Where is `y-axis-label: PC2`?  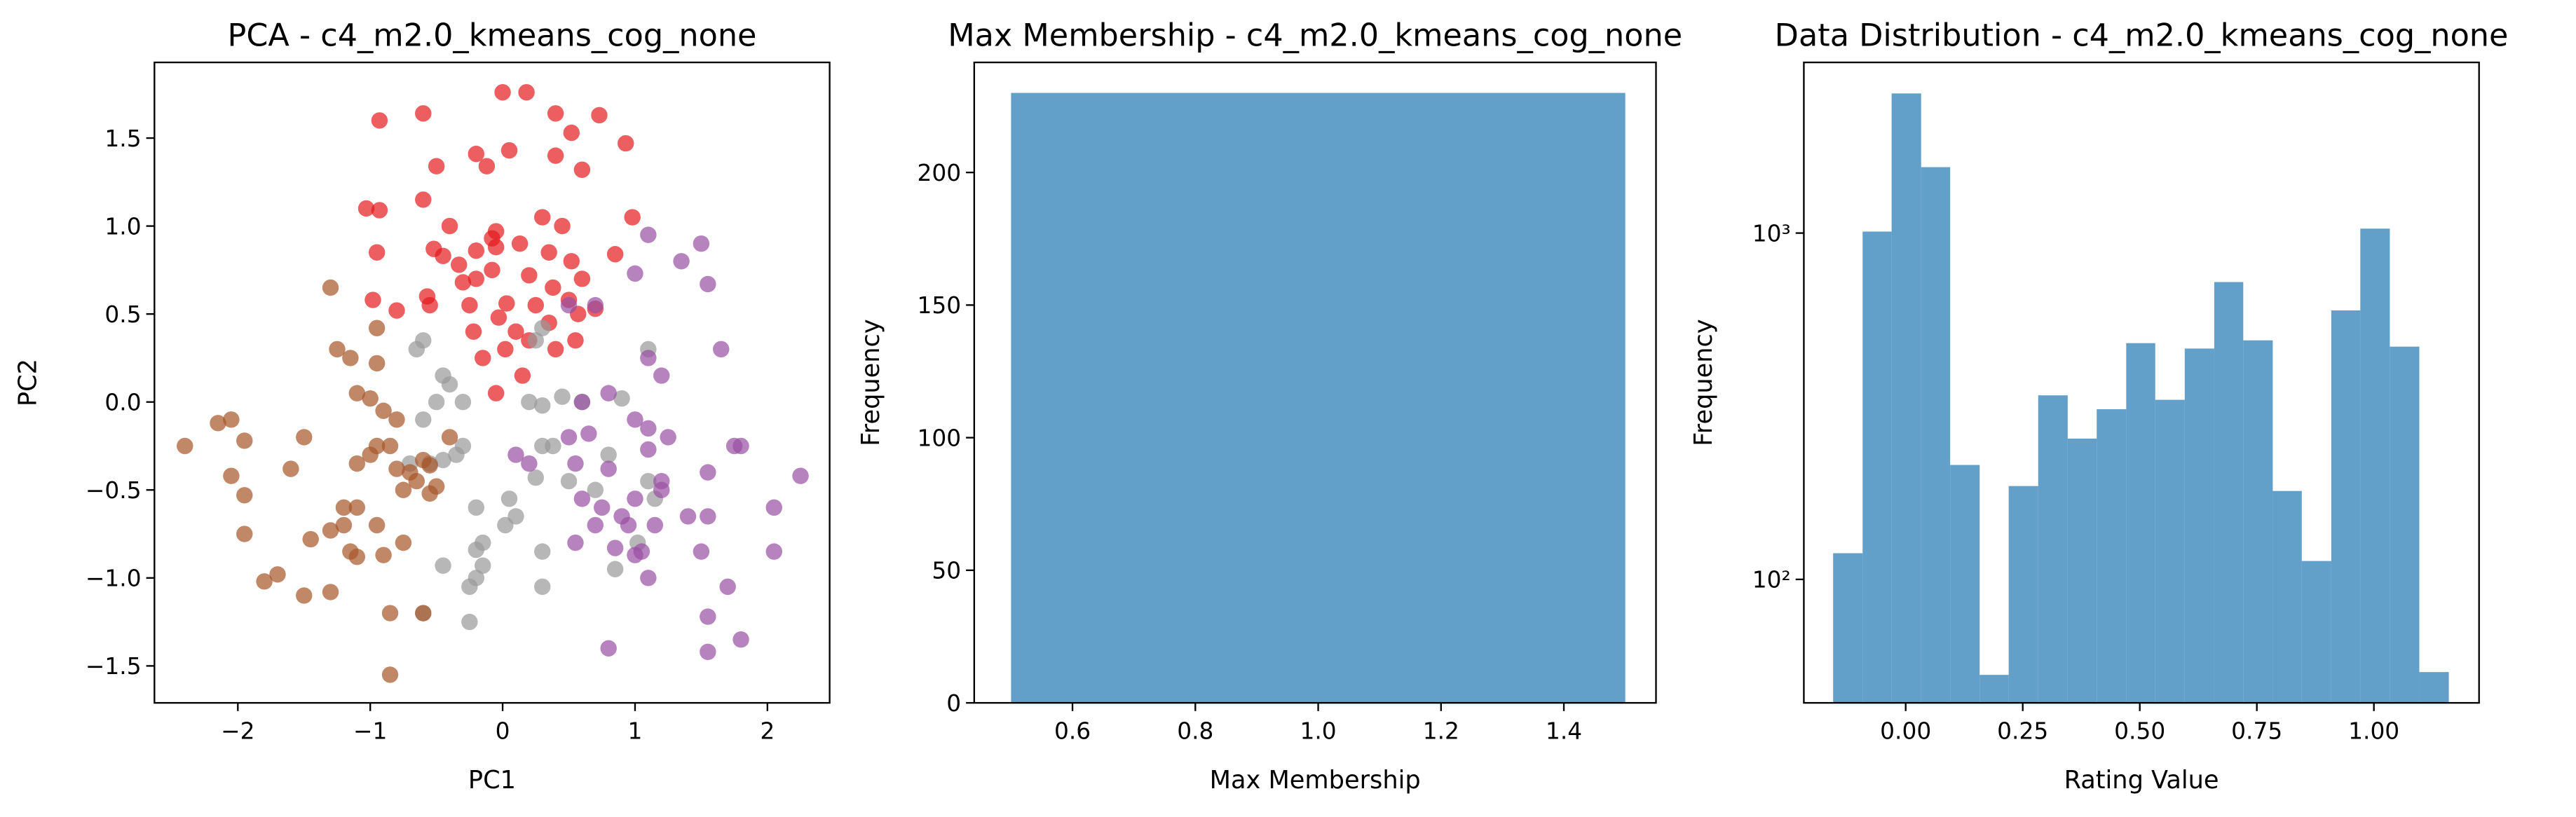 y-axis-label: PC2 is located at coordinates (28, 382).